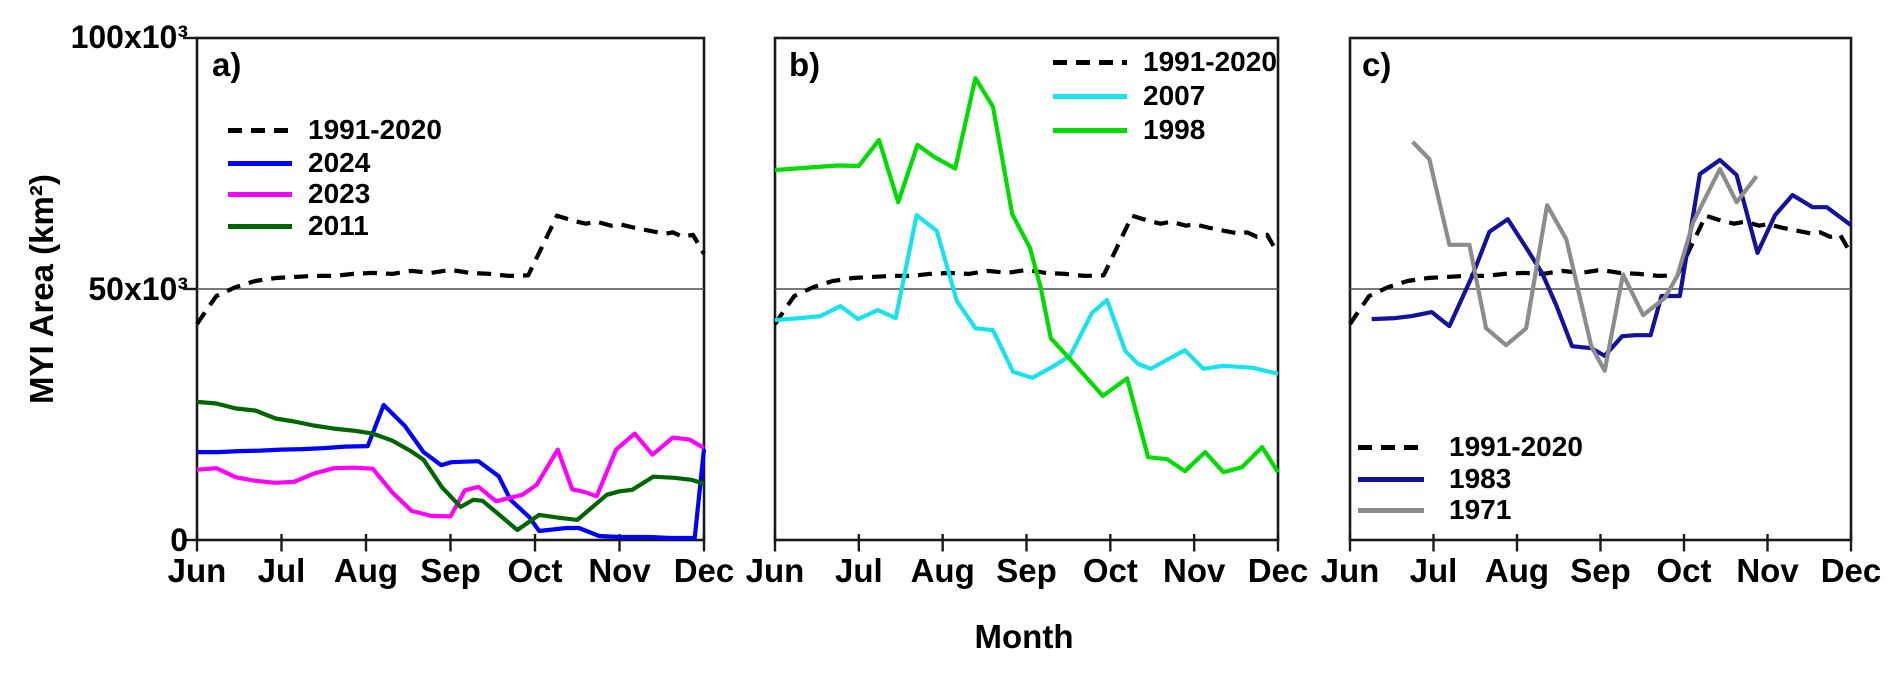 The width and height of the screenshot is (1892, 679). What do you see at coordinates (1174, 95) in the screenshot?
I see `legend-label-2007: 2007` at bounding box center [1174, 95].